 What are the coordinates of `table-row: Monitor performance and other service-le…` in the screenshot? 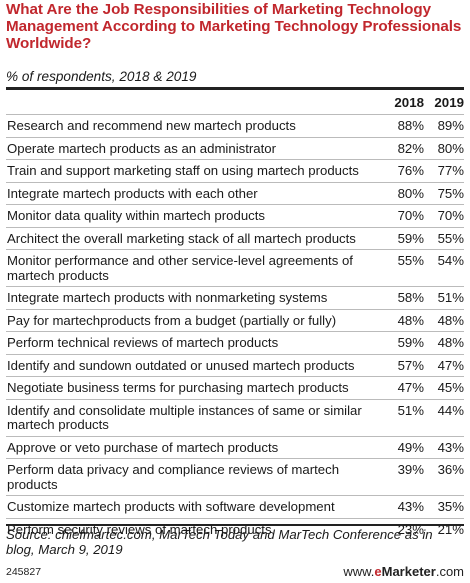 It's located at (235, 268).